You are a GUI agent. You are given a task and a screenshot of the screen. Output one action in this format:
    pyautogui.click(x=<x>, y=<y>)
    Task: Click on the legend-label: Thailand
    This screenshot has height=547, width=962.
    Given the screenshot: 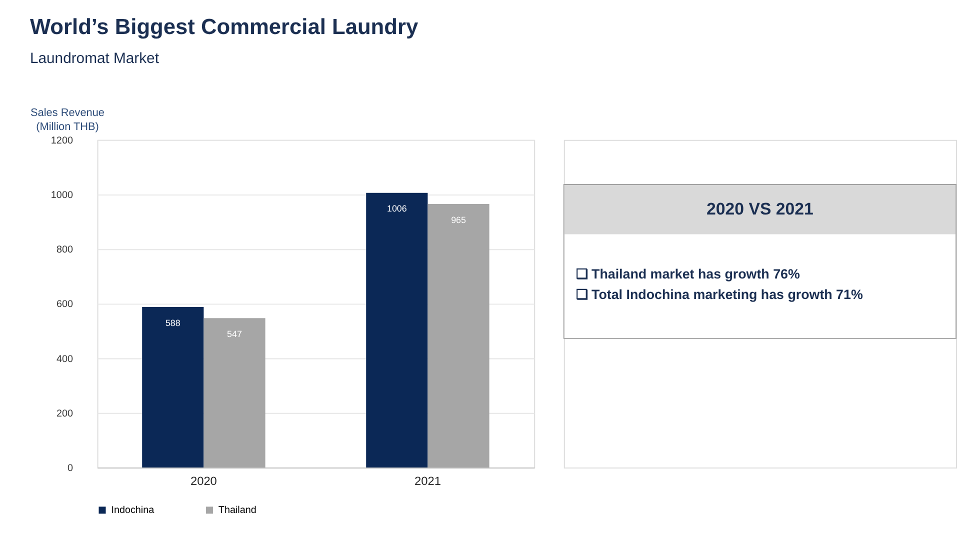 What is the action you would take?
    pyautogui.click(x=237, y=510)
    